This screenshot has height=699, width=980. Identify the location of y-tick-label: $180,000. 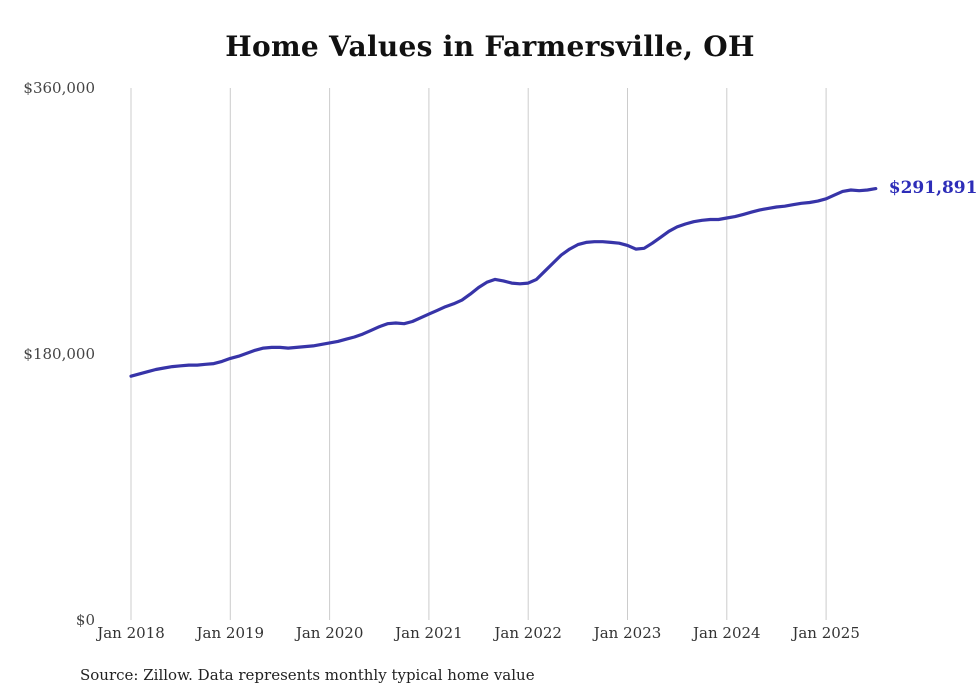
(59, 354).